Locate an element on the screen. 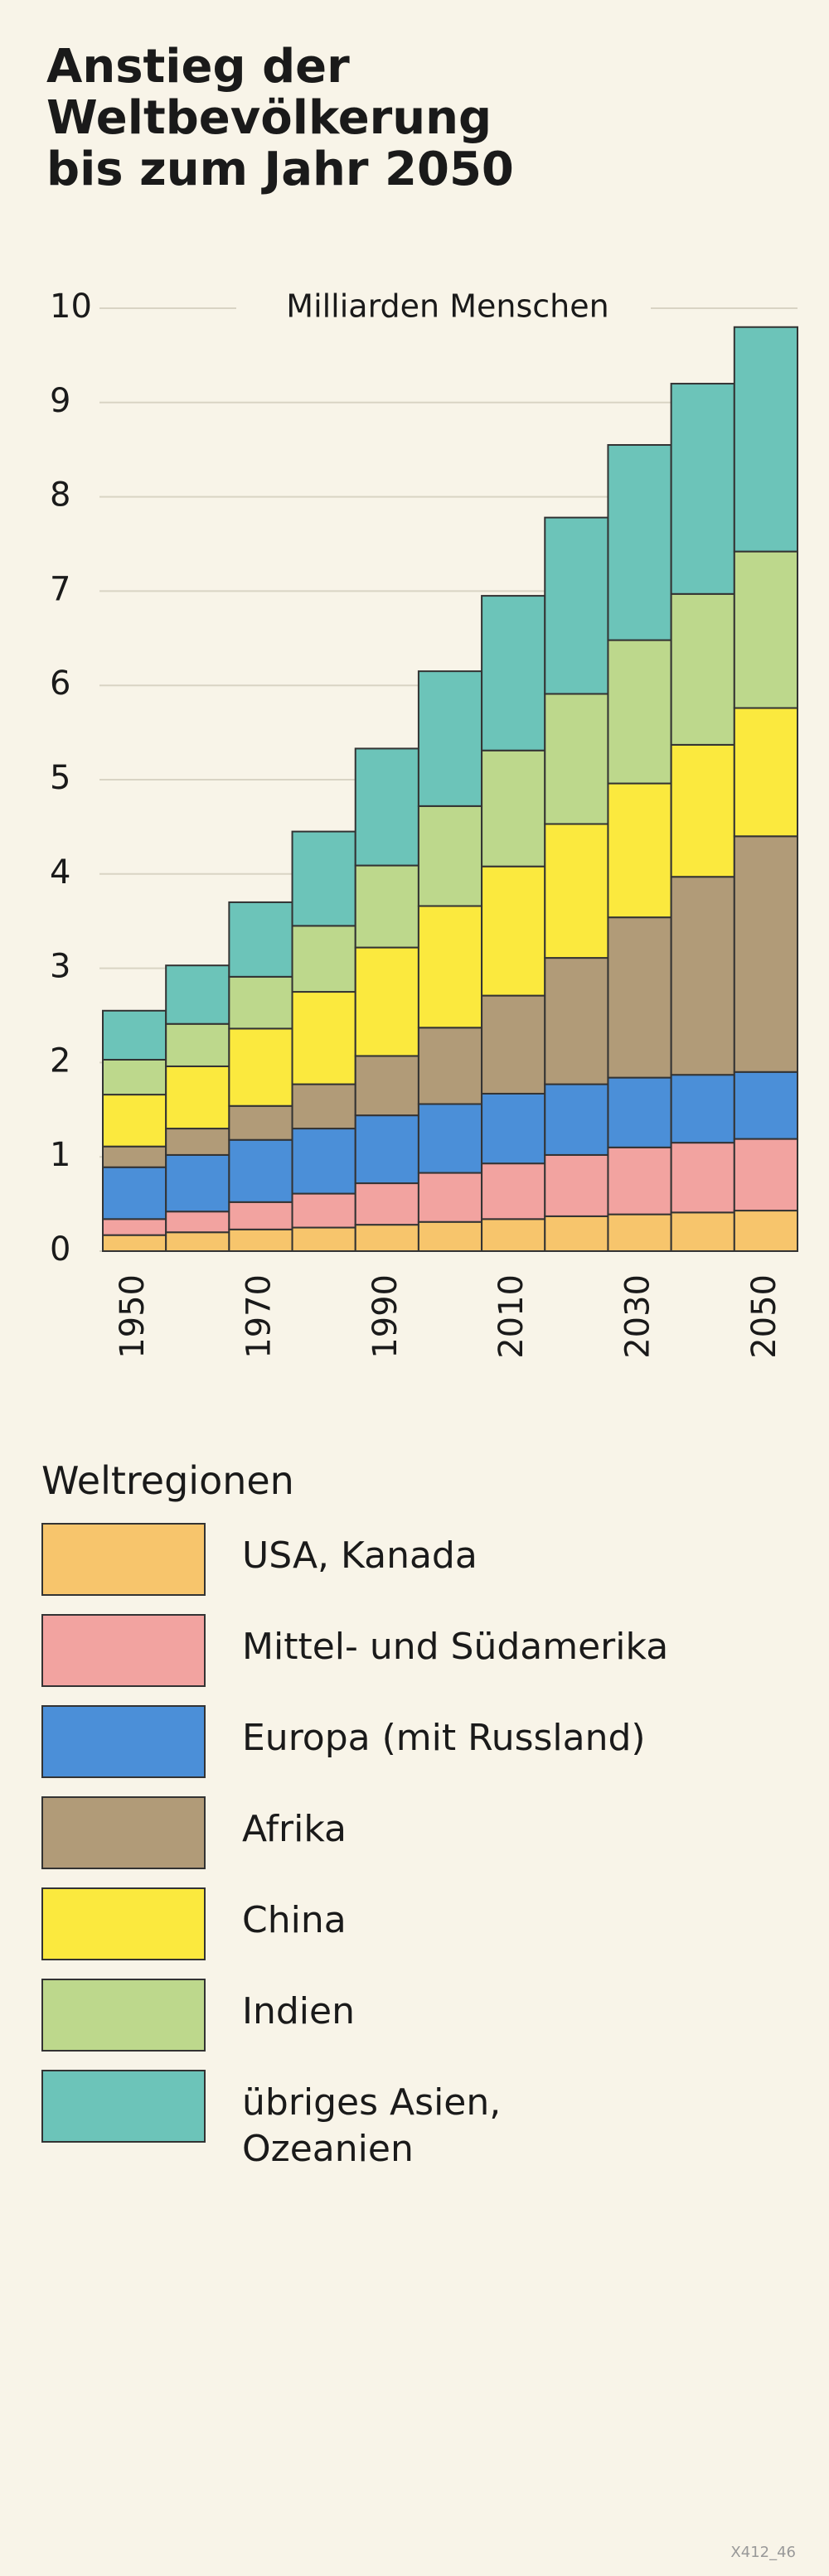  x-tick-label: 2030 is located at coordinates (638, 1316).